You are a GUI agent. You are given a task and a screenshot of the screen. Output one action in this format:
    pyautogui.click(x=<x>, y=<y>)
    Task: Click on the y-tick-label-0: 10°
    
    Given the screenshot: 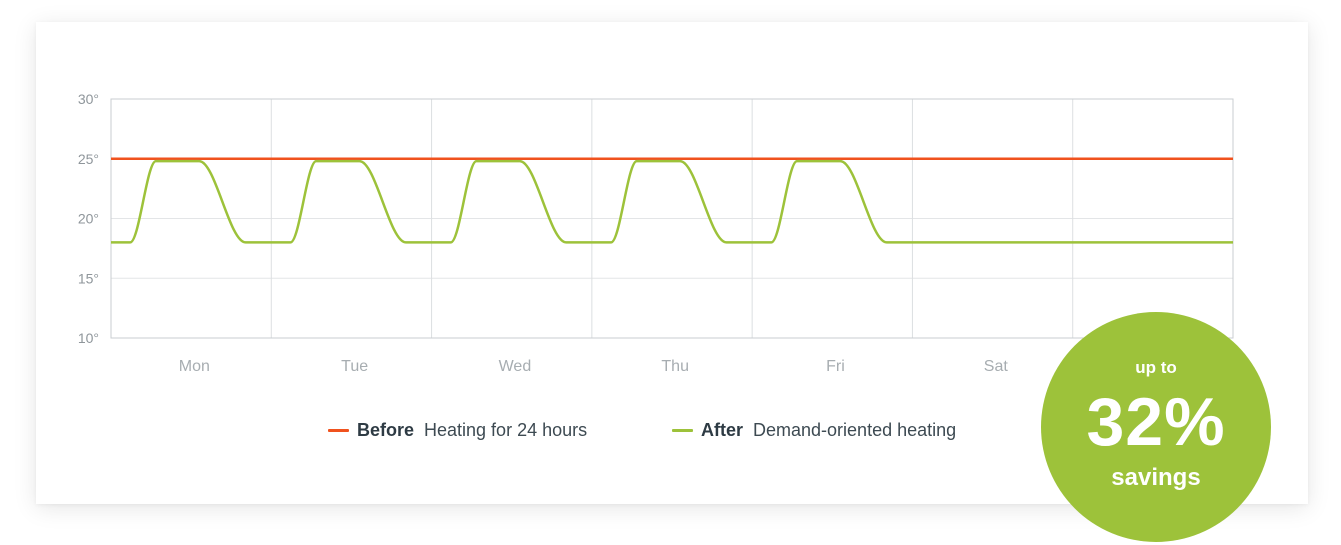 What is the action you would take?
    pyautogui.click(x=88, y=338)
    